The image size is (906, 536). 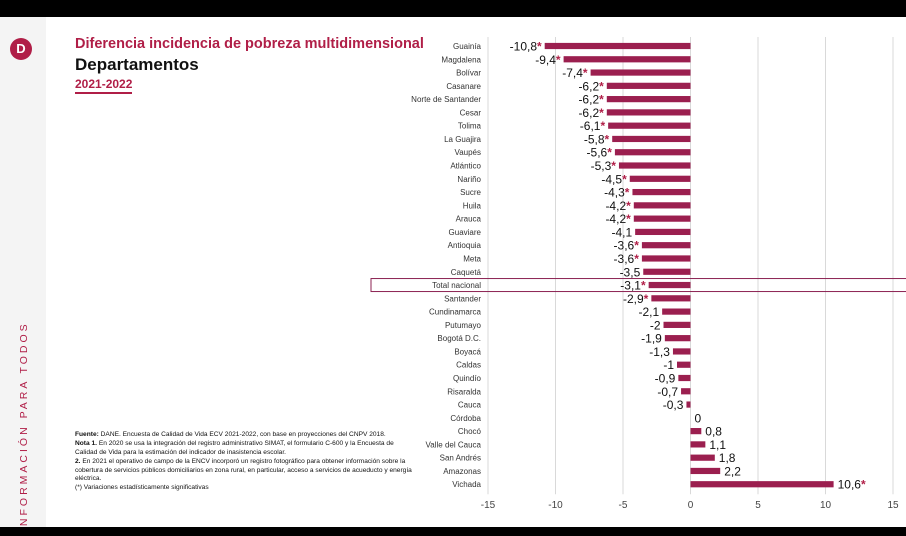 What do you see at coordinates (659, 352) in the screenshot?
I see `data-label: -1,3` at bounding box center [659, 352].